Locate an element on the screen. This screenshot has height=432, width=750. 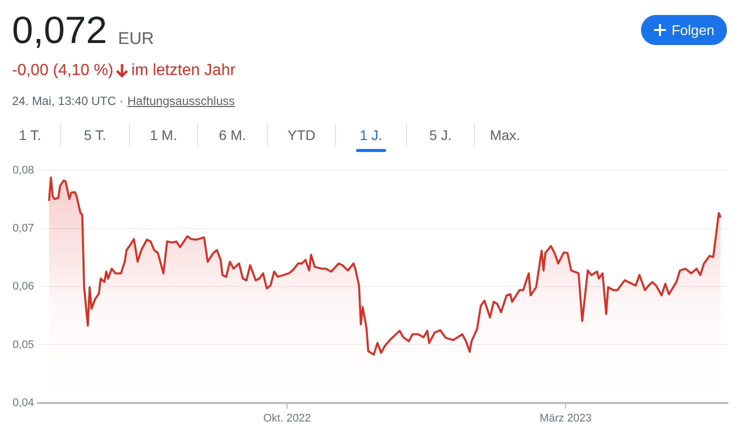
y-tick-label: 0,08 is located at coordinates (23, 170).